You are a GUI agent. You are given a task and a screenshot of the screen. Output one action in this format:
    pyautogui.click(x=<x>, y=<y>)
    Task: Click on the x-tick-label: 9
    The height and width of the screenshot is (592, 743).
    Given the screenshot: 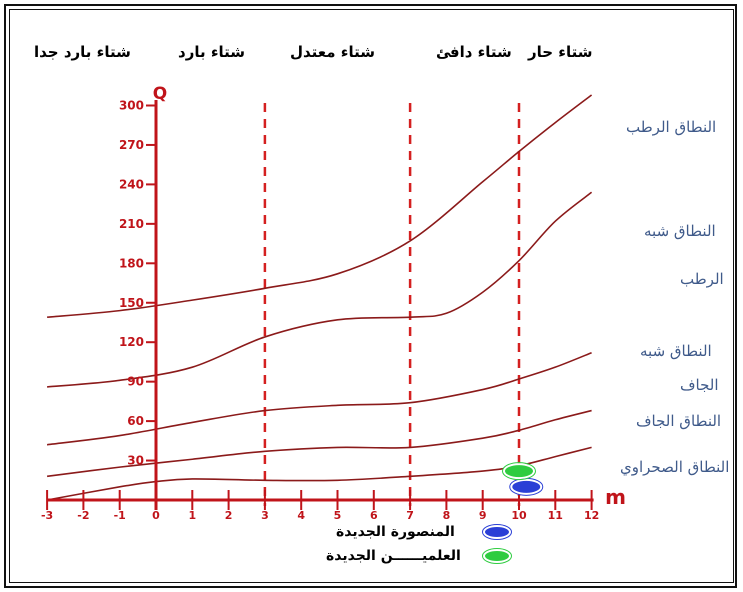 What is the action you would take?
    pyautogui.click(x=483, y=515)
    